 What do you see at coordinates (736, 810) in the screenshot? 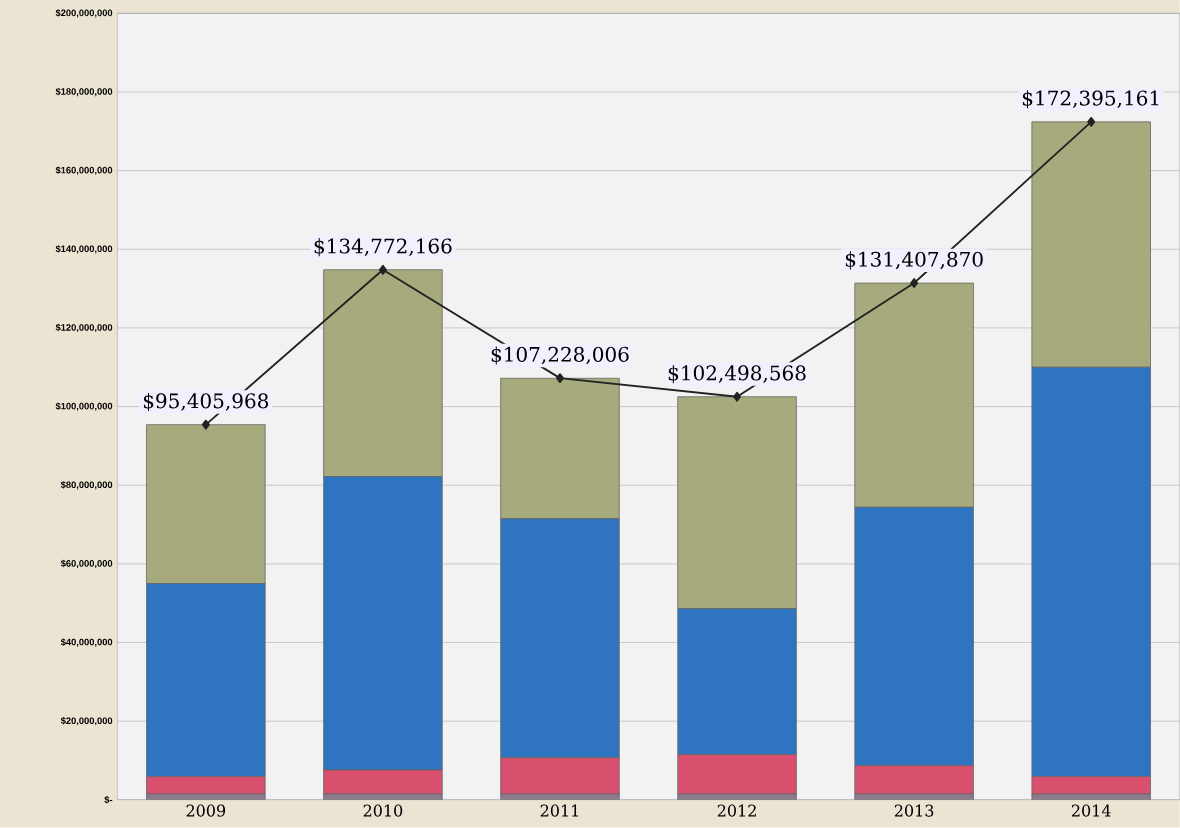
I see `x-tick-label: 2012` at bounding box center [736, 810].